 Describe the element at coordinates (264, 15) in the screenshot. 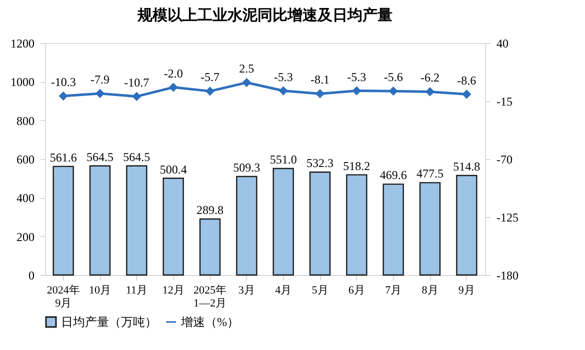

I see `chart-title: 规模以上工业水泥同比增速及日均产量` at that location.